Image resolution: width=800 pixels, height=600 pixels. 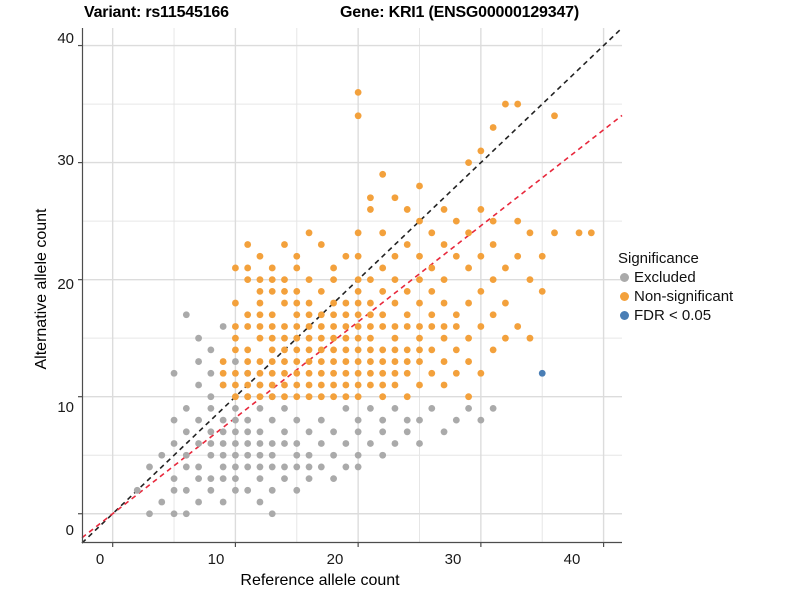 What do you see at coordinates (708, 296) in the screenshot?
I see `legend-item-non-significant: Non-significant` at bounding box center [708, 296].